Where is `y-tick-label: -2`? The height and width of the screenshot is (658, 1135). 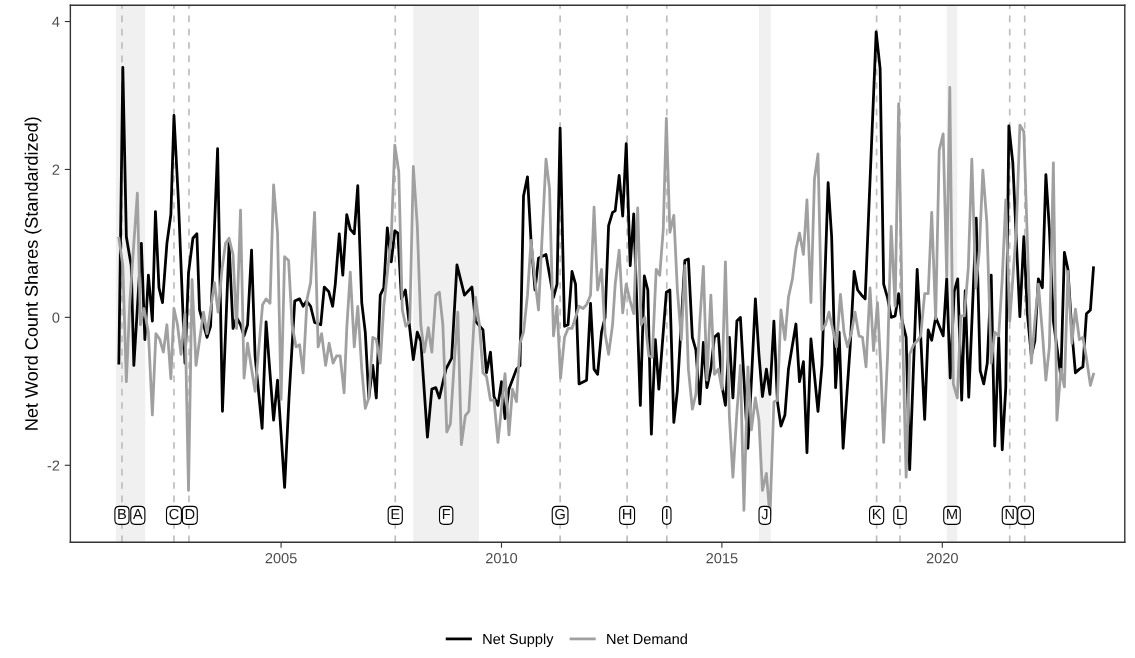 y-tick-label: -2 is located at coordinates (53, 465).